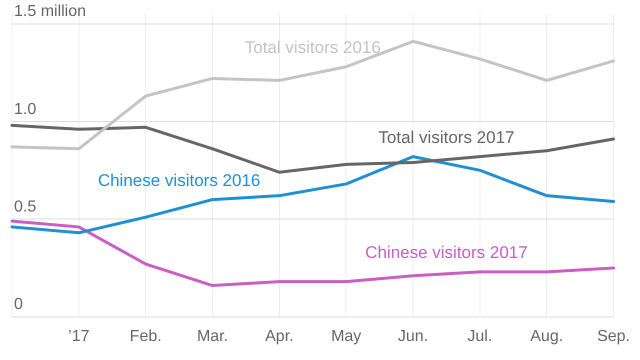 This screenshot has width=640, height=360. What do you see at coordinates (479, 336) in the screenshot?
I see `x-tick-label: Jul.` at bounding box center [479, 336].